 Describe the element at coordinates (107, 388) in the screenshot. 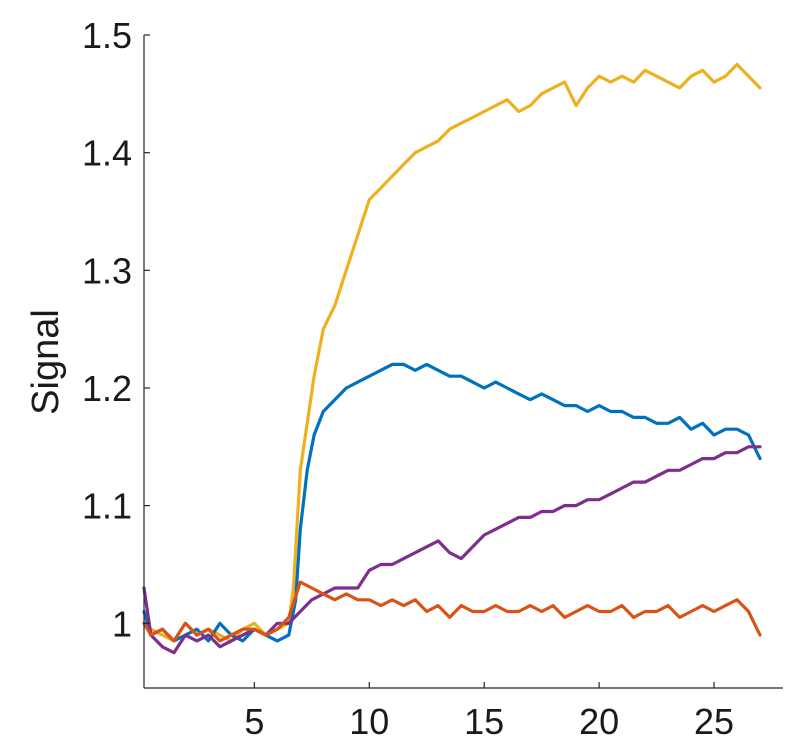

I see `y-tick-label: 1.2` at that location.